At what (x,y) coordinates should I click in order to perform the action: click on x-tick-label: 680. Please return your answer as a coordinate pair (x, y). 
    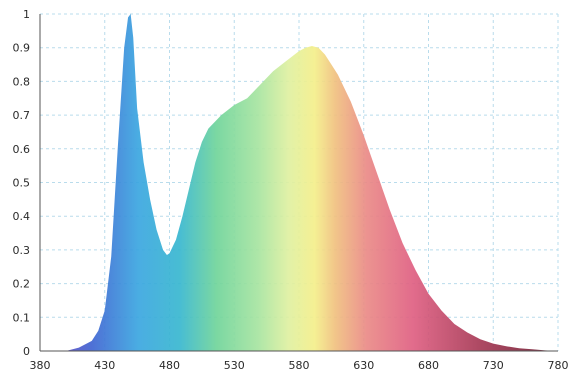
    Looking at the image, I should click on (428, 365).